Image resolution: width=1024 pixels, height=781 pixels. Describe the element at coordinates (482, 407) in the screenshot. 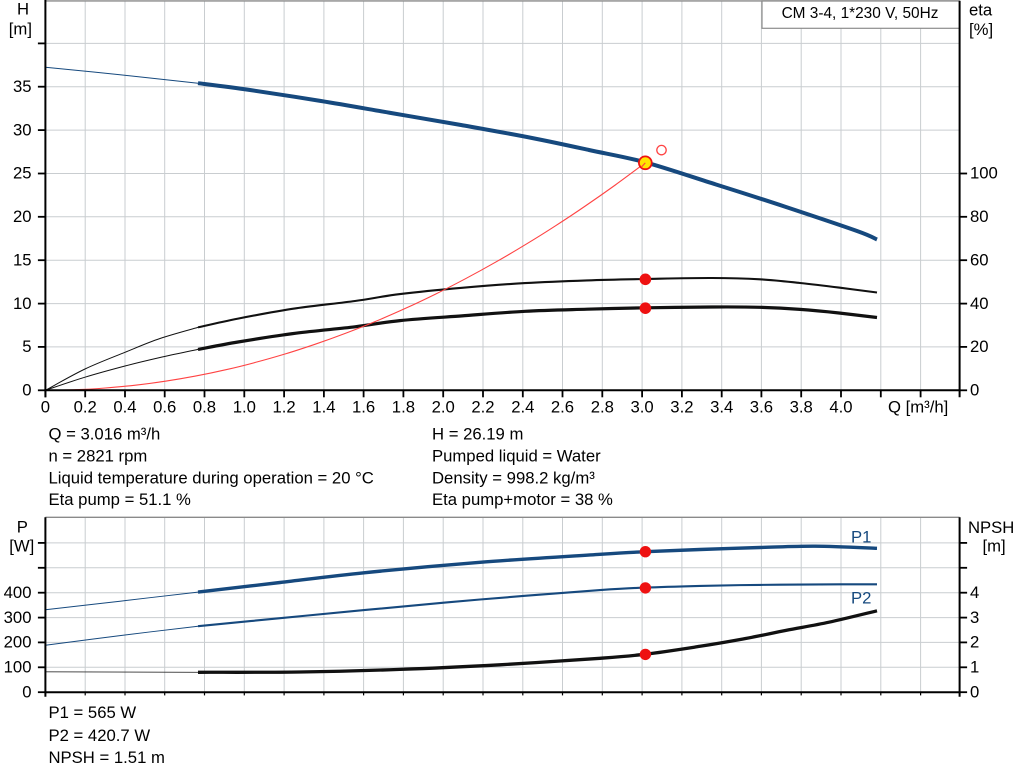

I see `svg-text: 2.2` at that location.